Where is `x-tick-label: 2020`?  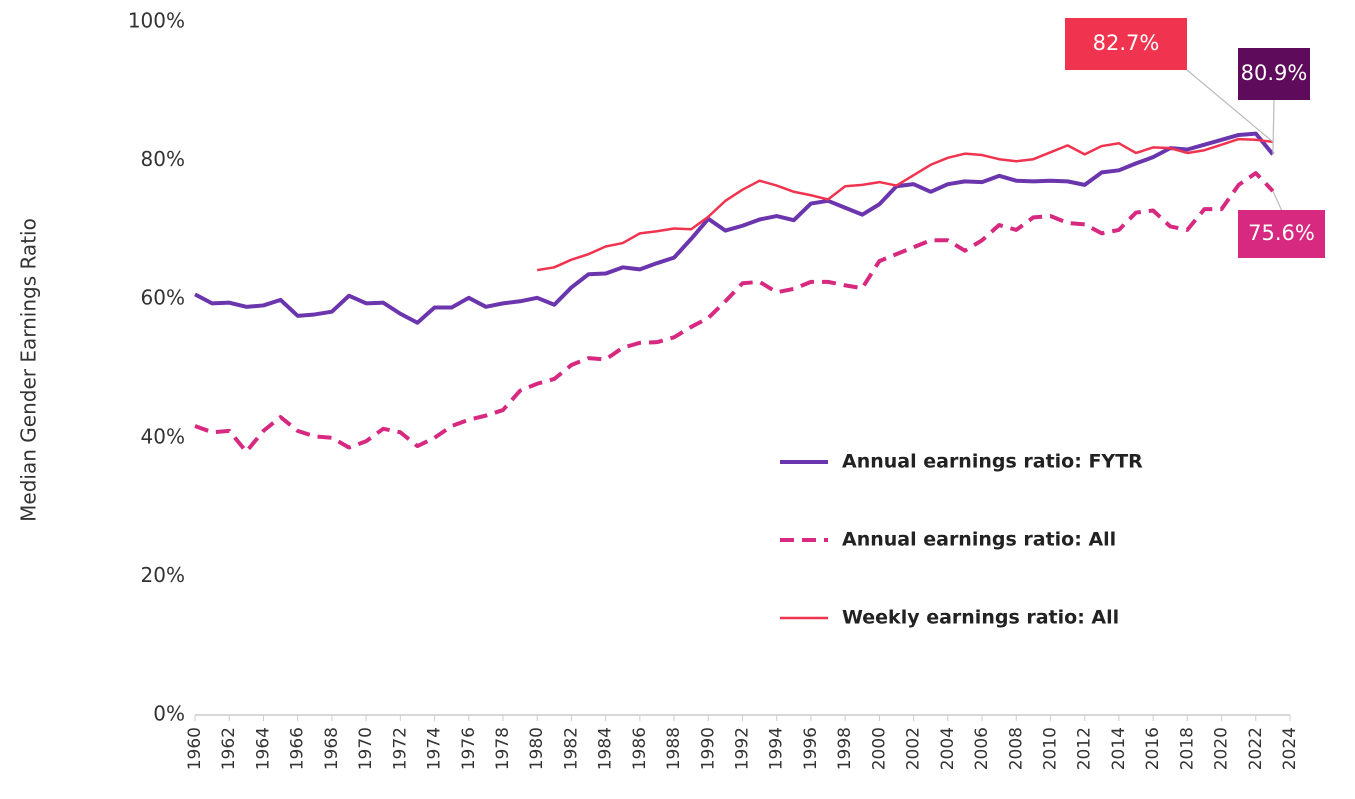
x-tick-label: 2020 is located at coordinates (1222, 748).